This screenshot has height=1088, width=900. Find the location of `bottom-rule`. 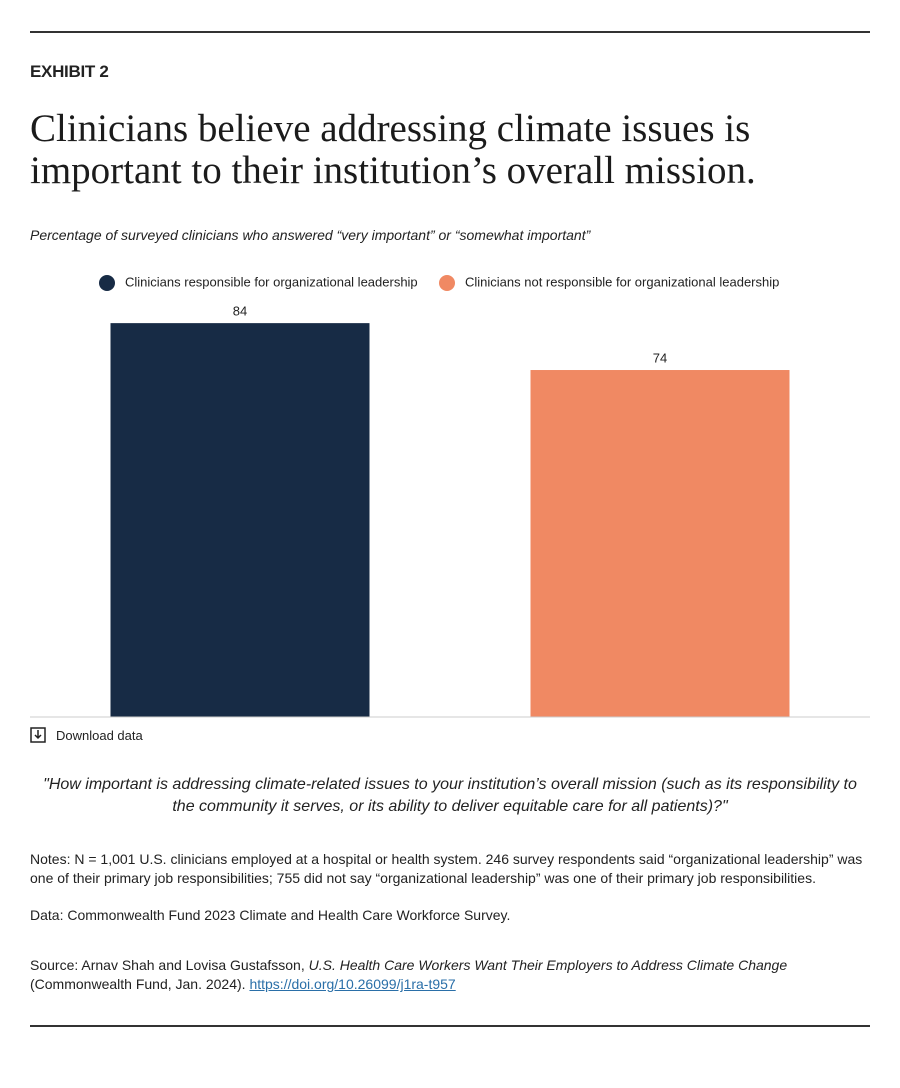

bottom-rule is located at coordinates (450, 1026).